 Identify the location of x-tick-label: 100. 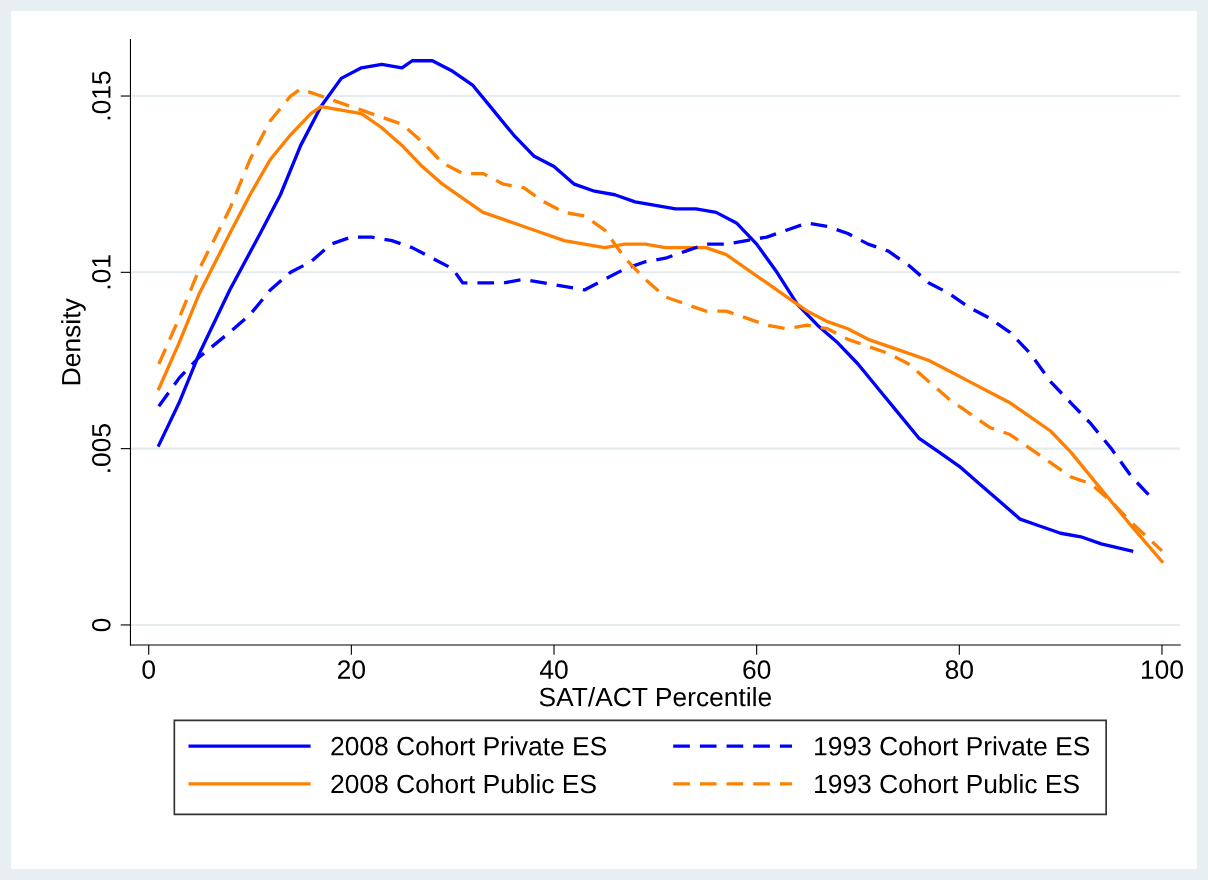
(1162, 670).